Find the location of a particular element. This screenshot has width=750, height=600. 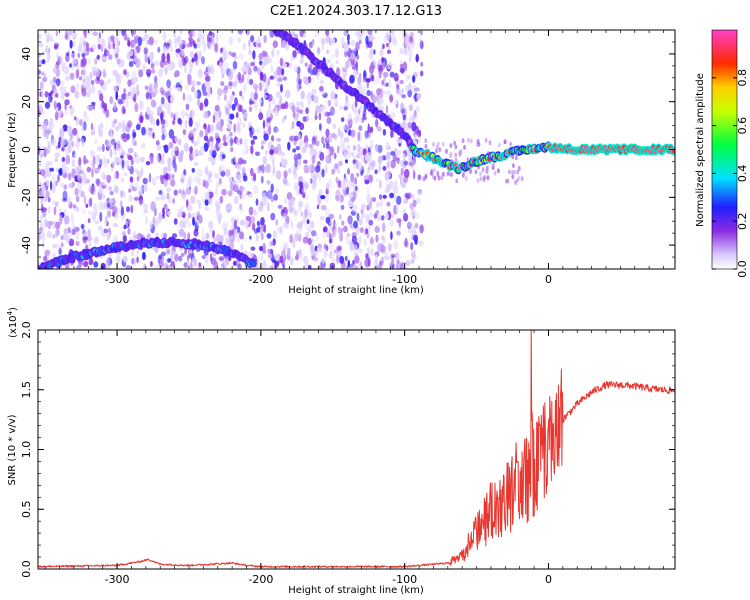

spectrogram-ridge is located at coordinates (541, 158).